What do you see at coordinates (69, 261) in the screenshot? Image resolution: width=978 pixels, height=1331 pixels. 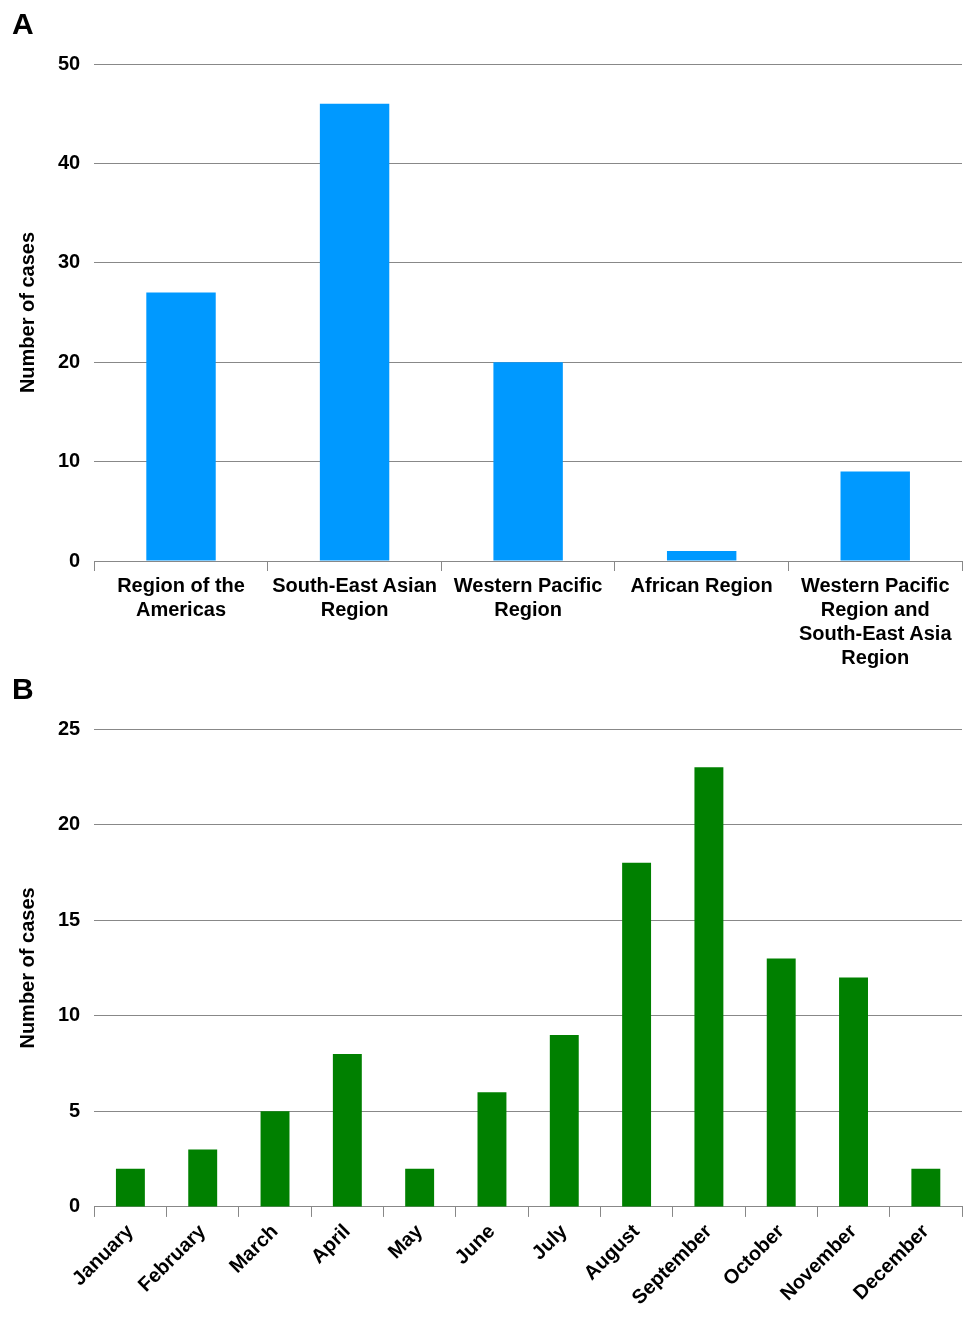 I see `y-tick-label: 30` at bounding box center [69, 261].